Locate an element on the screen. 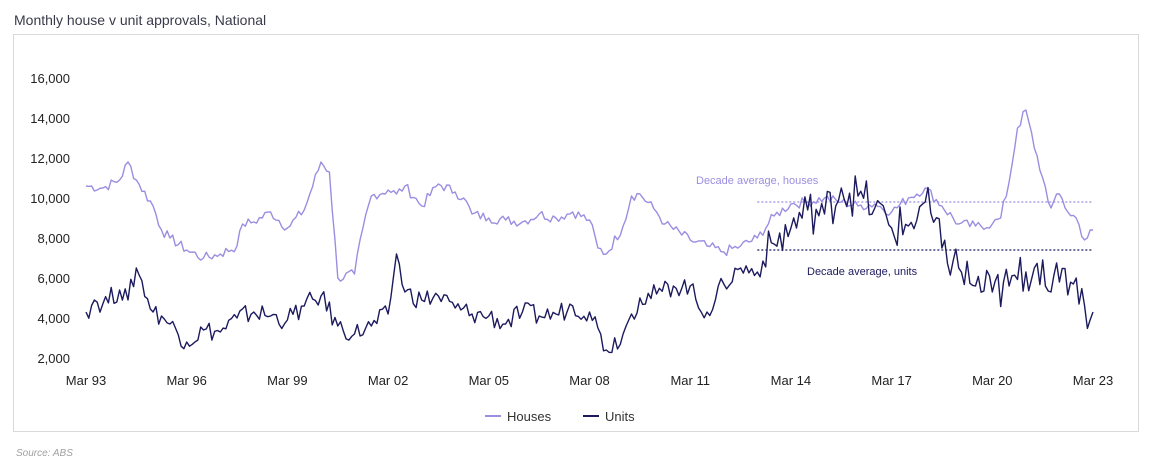  x-tick-label: Mar 17 is located at coordinates (891, 380).